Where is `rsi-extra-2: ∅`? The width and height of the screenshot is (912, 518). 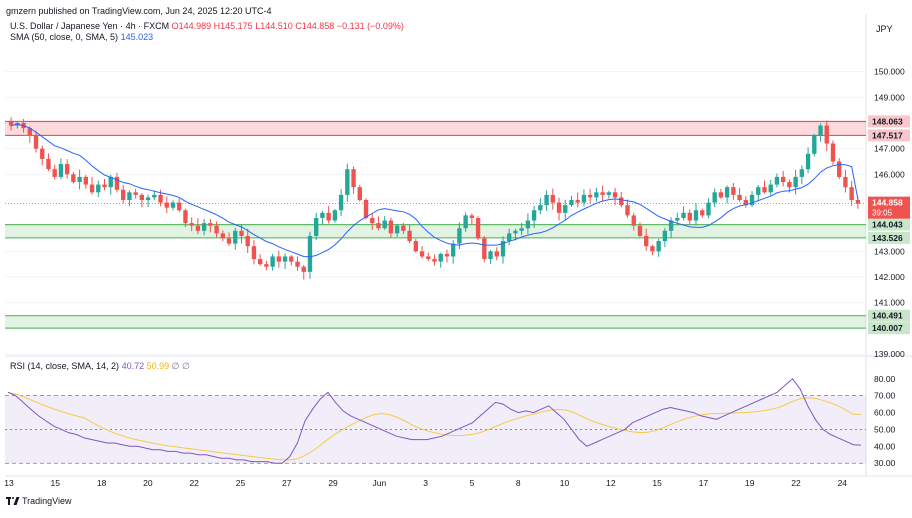
rsi-extra-2: ∅ is located at coordinates (186, 366).